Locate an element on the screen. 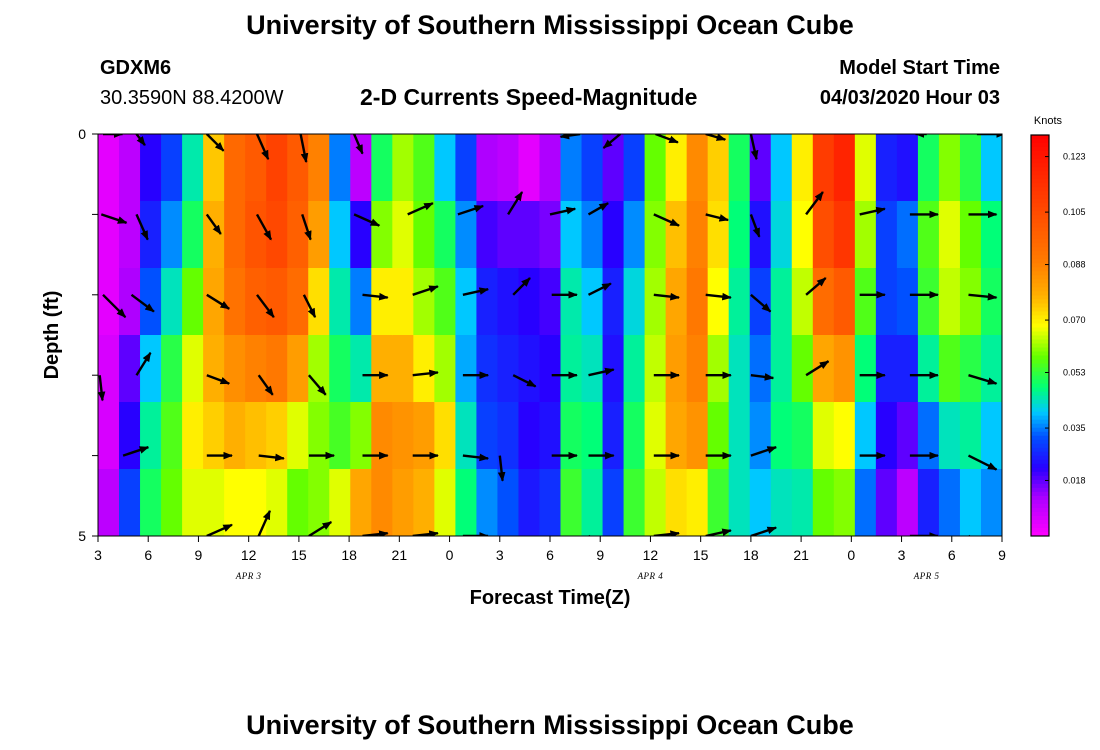 Image resolution: width=1100 pixels, height=750 pixels. x-tick-label: 18 is located at coordinates (349, 555).